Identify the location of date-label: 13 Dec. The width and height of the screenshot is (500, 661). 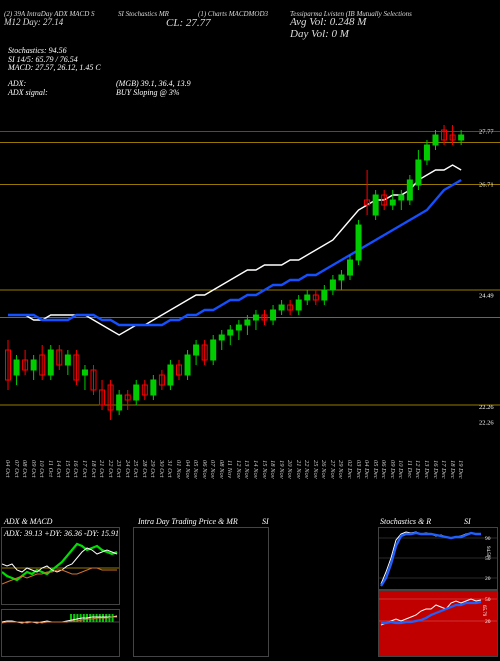
(426, 469).